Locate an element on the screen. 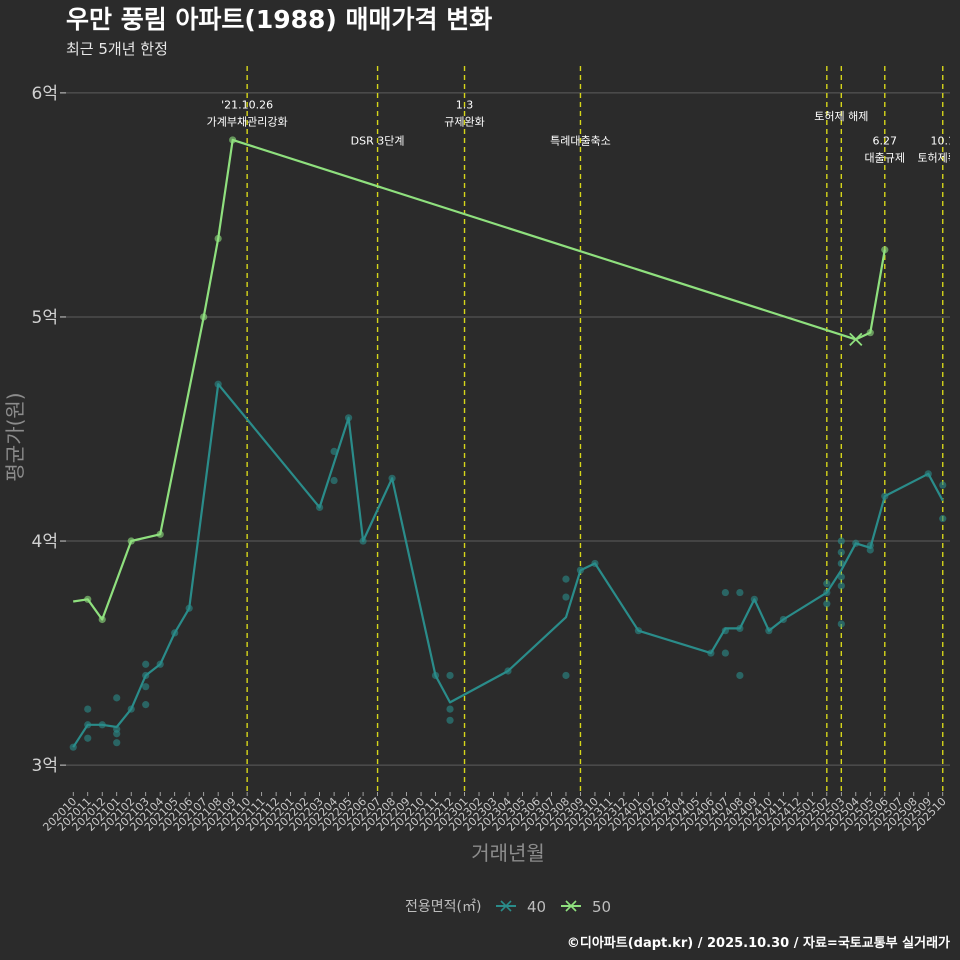 This screenshot has width=960, height=960. legend: 전용면적(㎡) 40 50 is located at coordinates (508, 907).